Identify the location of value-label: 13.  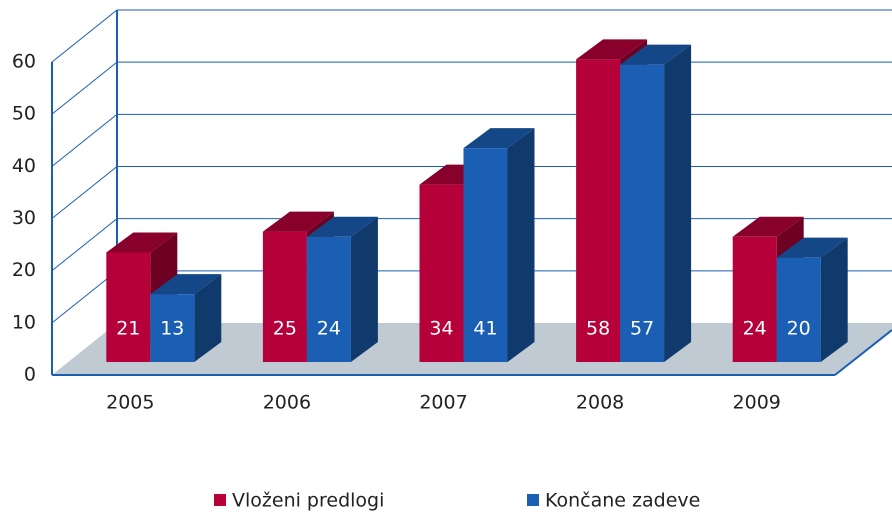
(172, 329).